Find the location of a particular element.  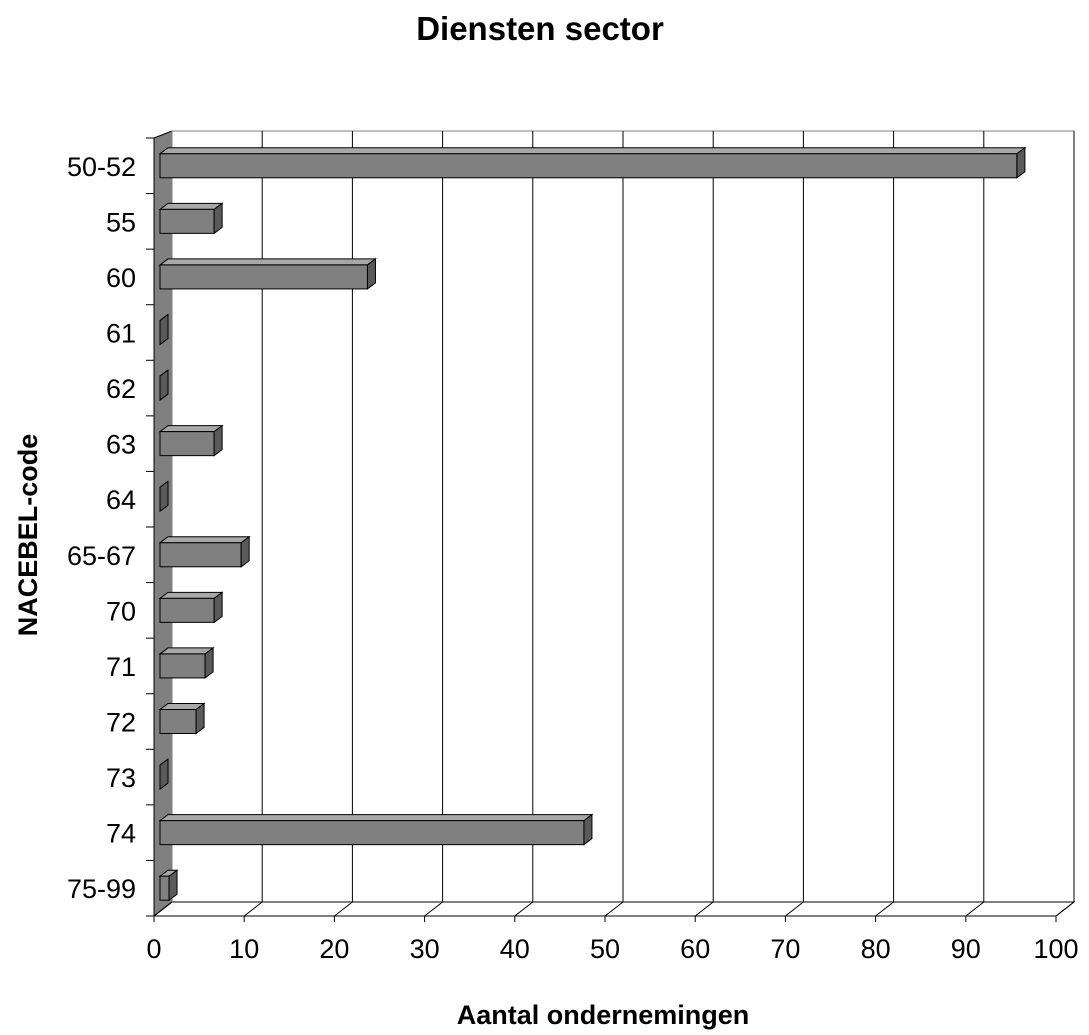

x-axis-title: Aantal ondernemingen is located at coordinates (603, 1015).